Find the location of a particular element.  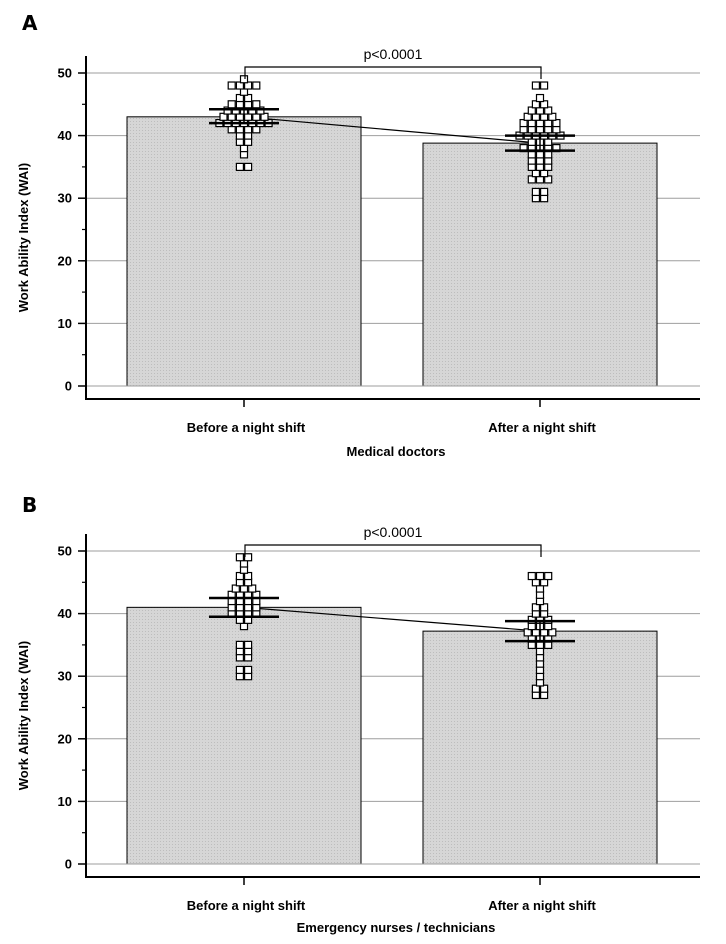

x-axis-title: Medical doctors is located at coordinates (396, 451).